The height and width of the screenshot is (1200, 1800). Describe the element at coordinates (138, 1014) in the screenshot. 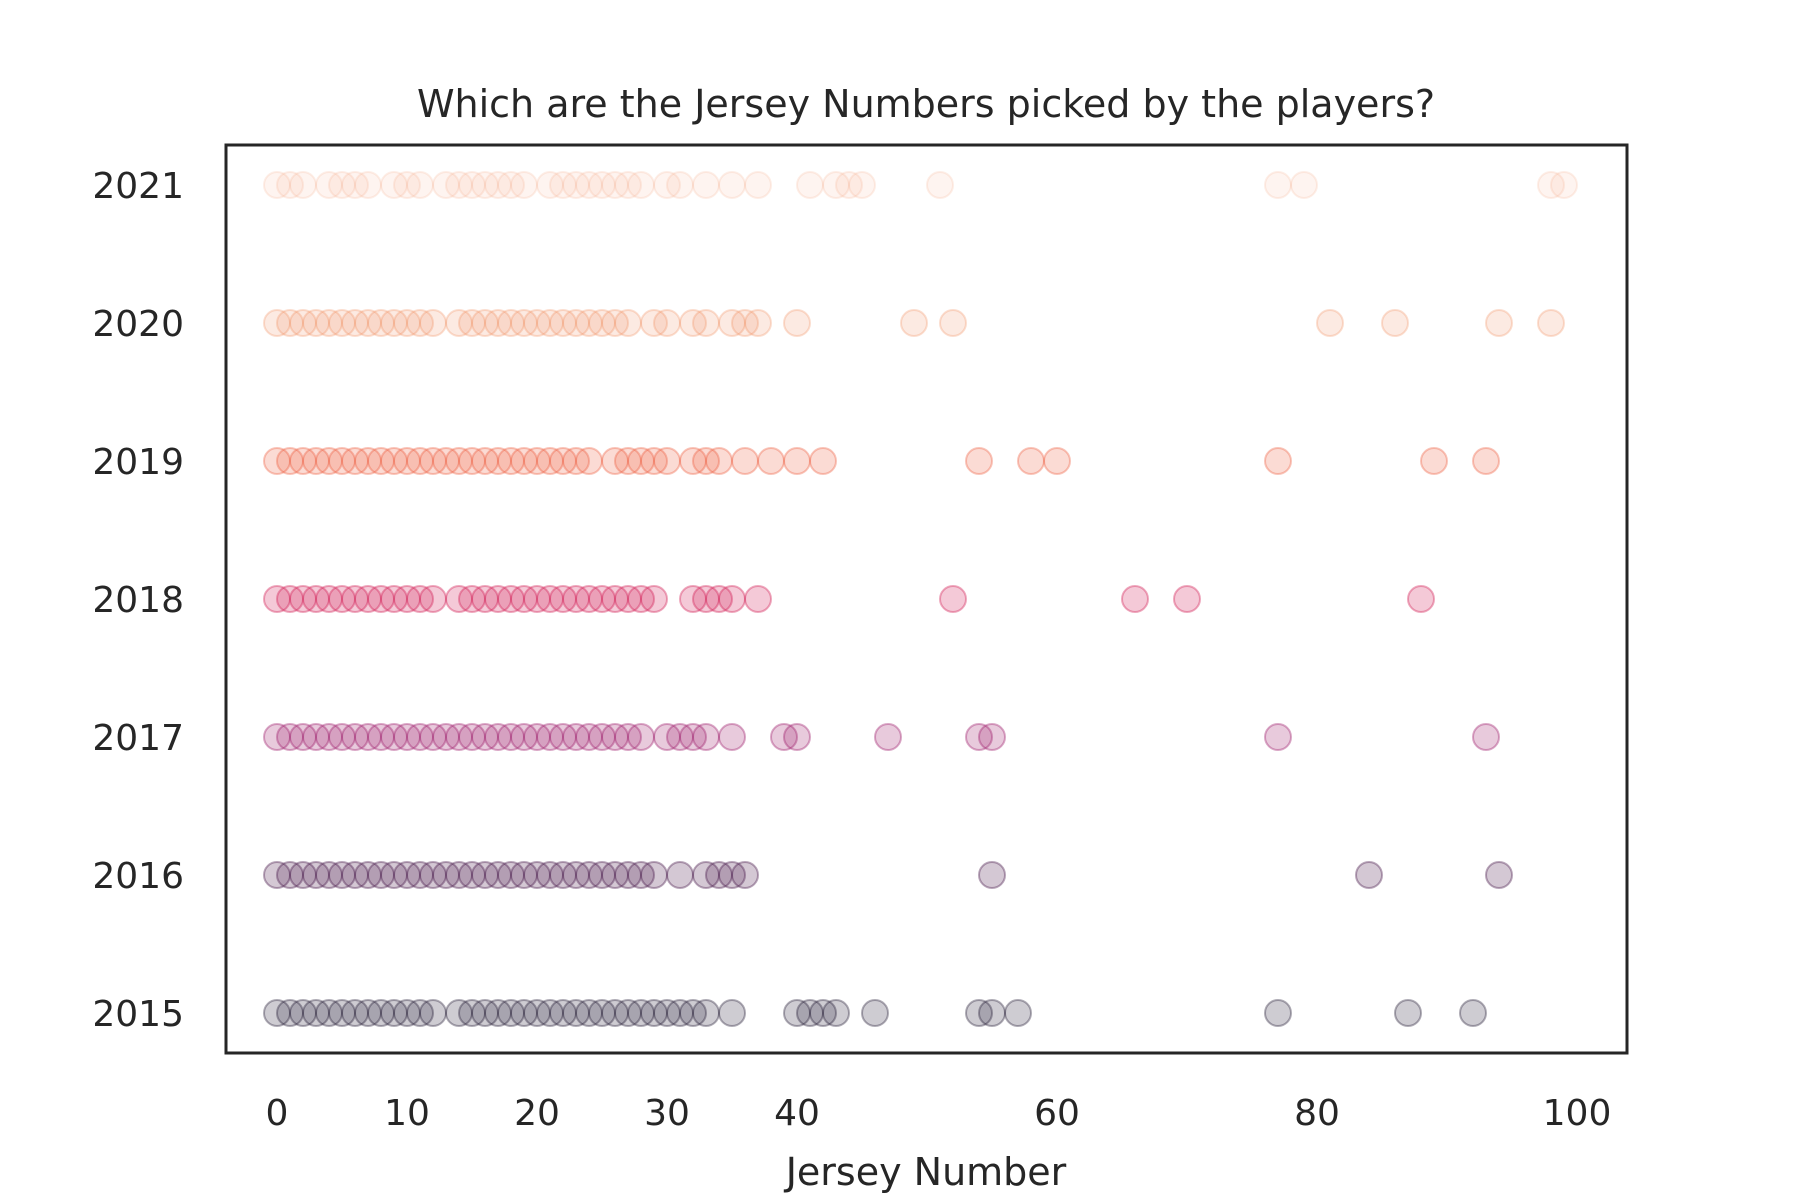

I see `y-tick-label-2015: 2015` at that location.